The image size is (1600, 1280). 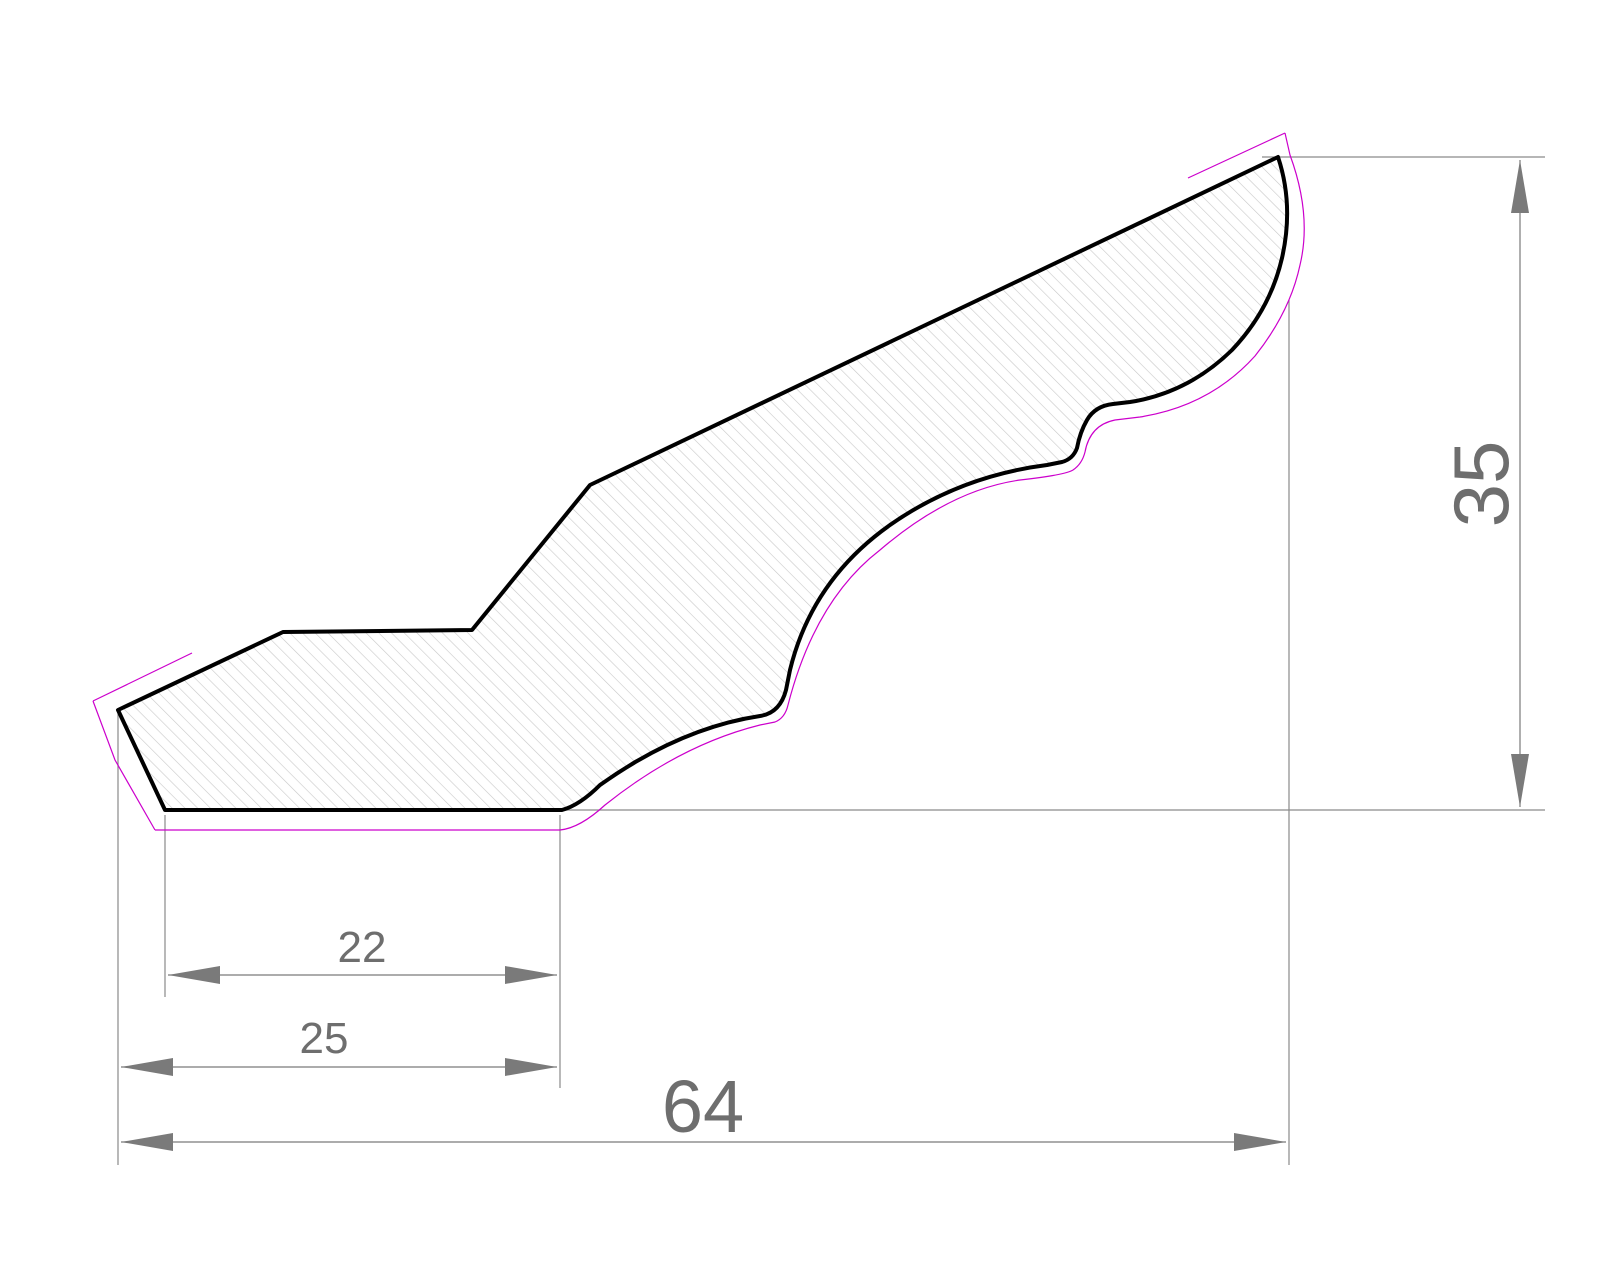 What do you see at coordinates (531, 1067) in the screenshot?
I see `arrow-base-right` at bounding box center [531, 1067].